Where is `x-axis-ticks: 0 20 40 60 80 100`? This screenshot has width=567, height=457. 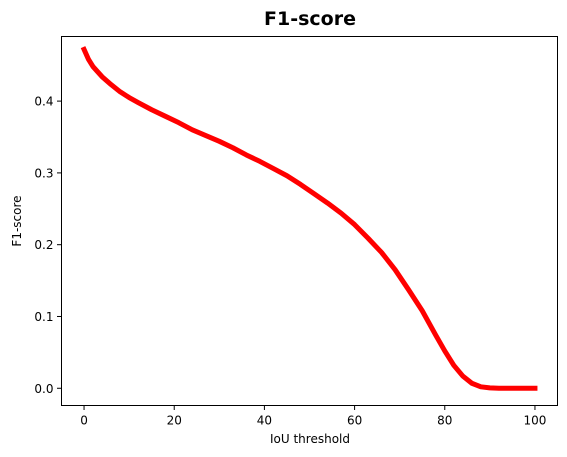 x-axis-ticks: 0 20 40 60 80 100 is located at coordinates (313, 416).